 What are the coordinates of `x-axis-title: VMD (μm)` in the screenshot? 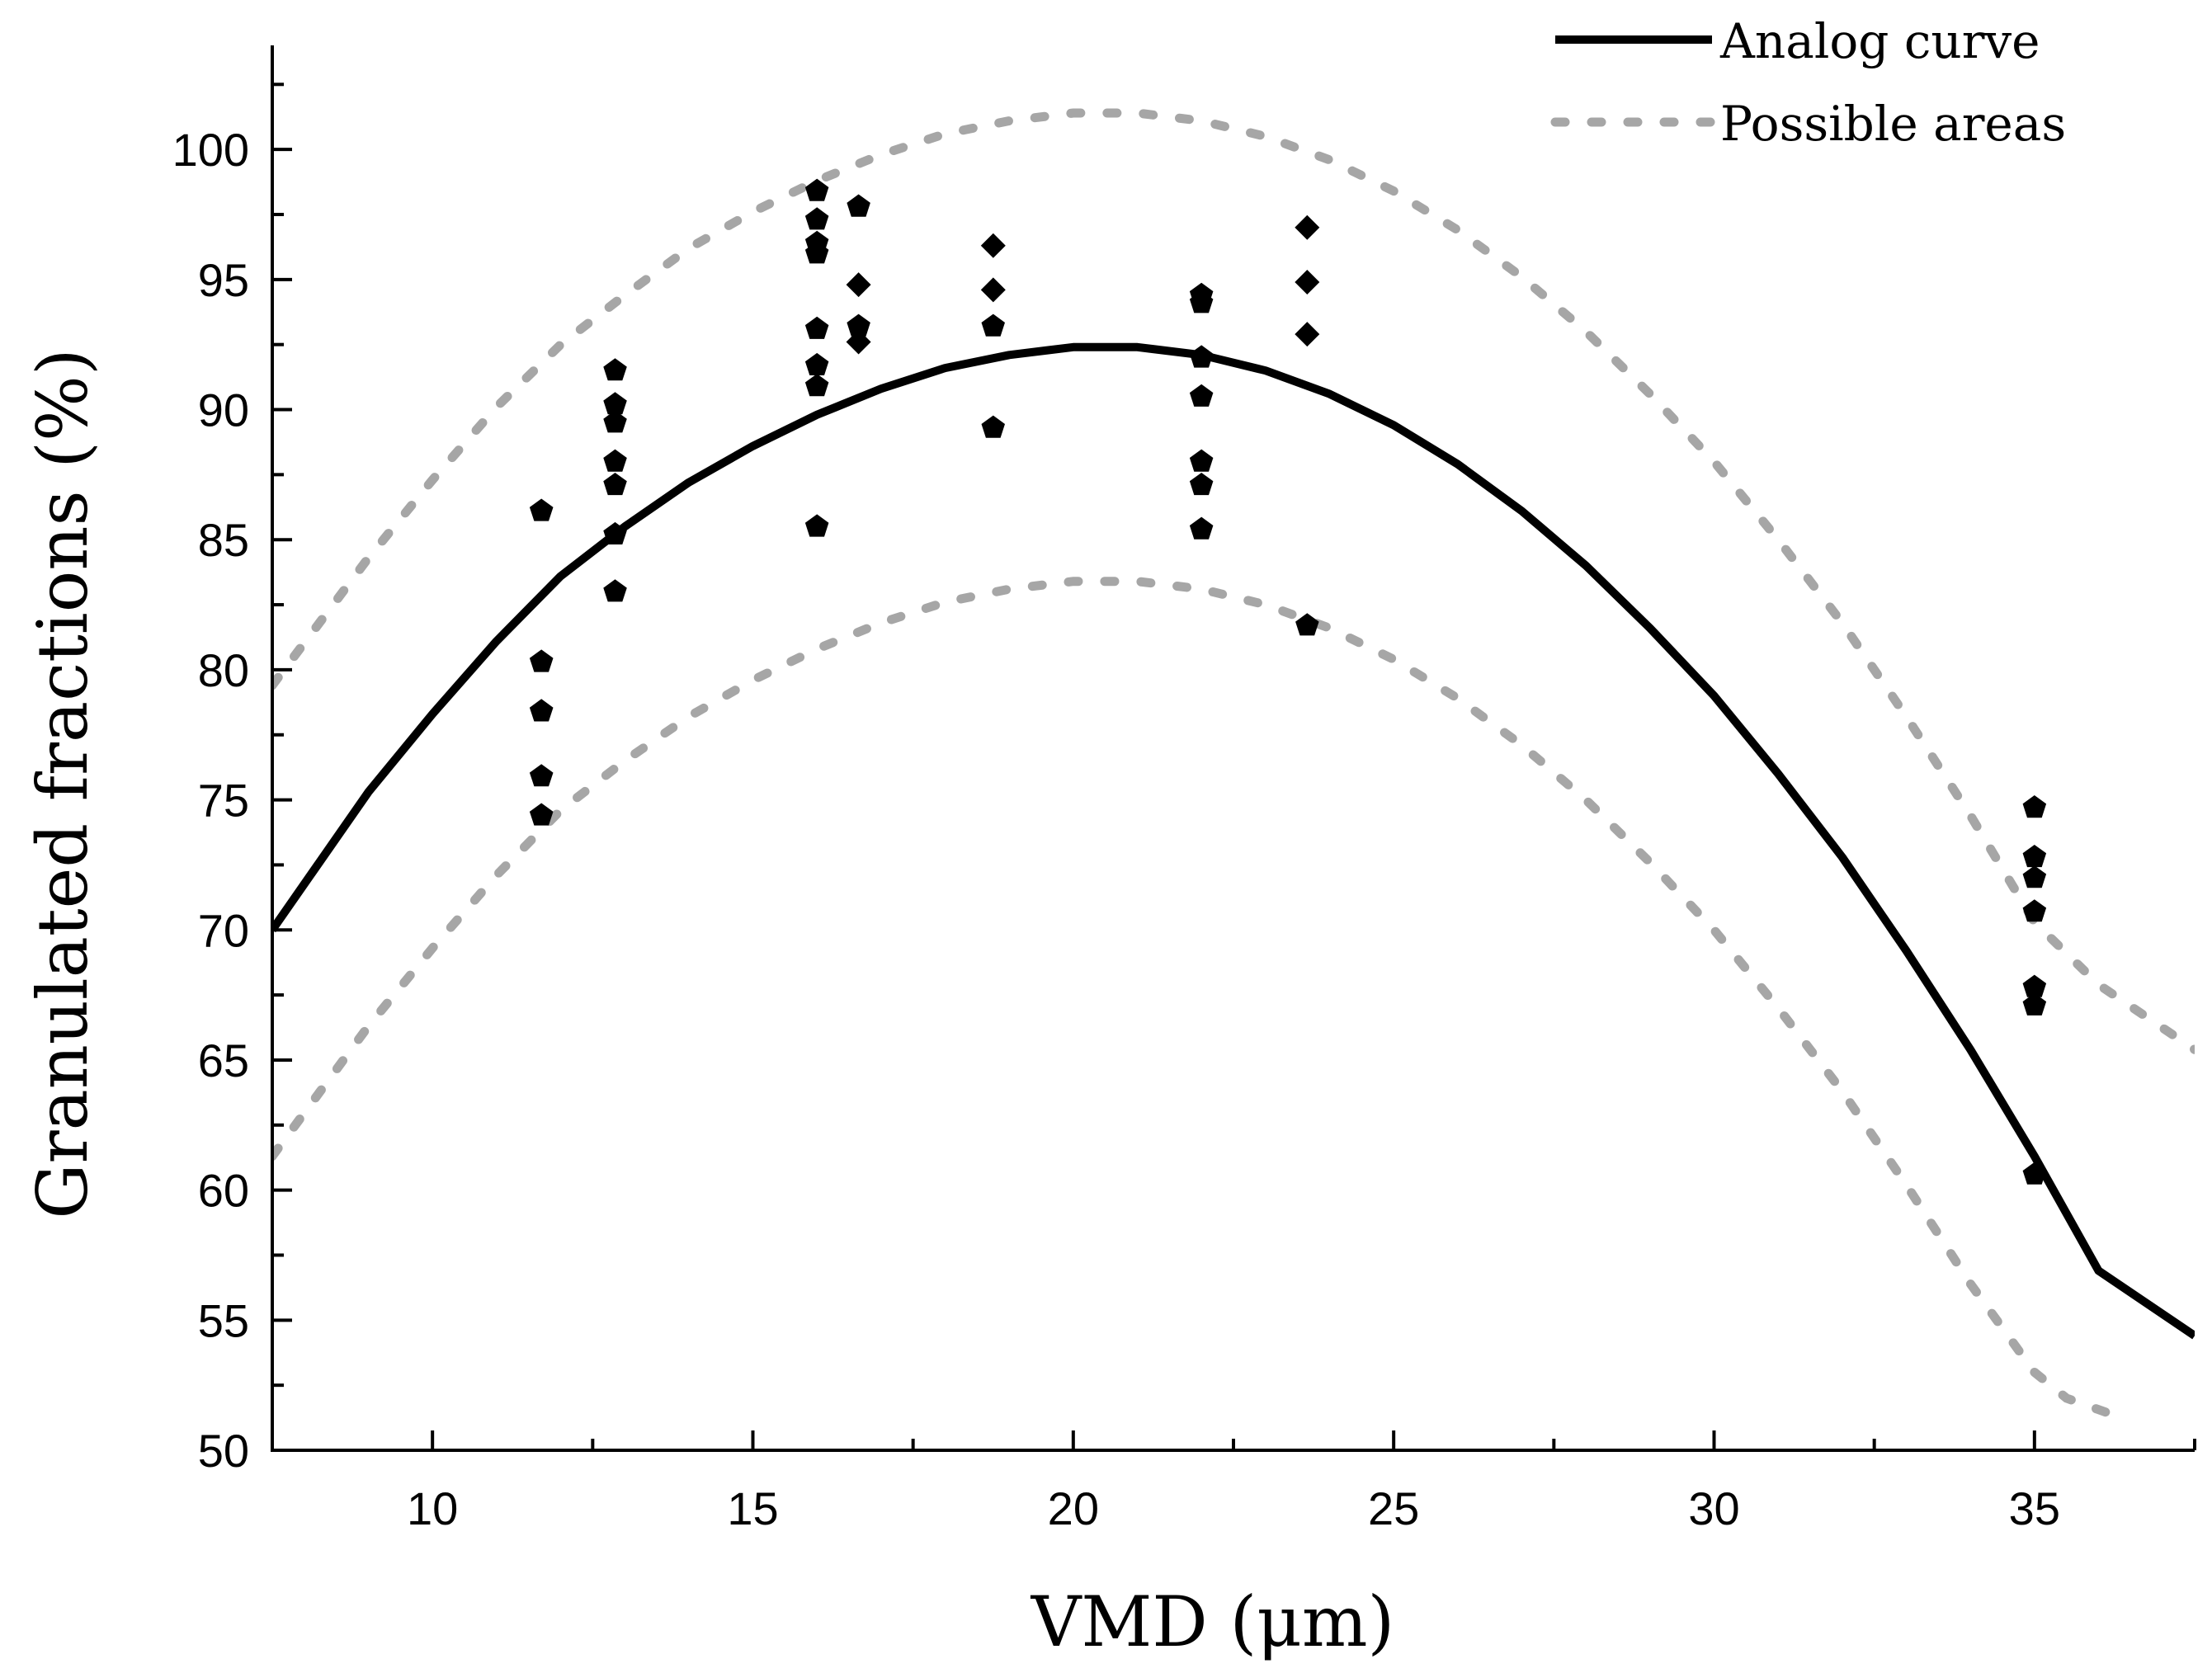 It's located at (1213, 1621).